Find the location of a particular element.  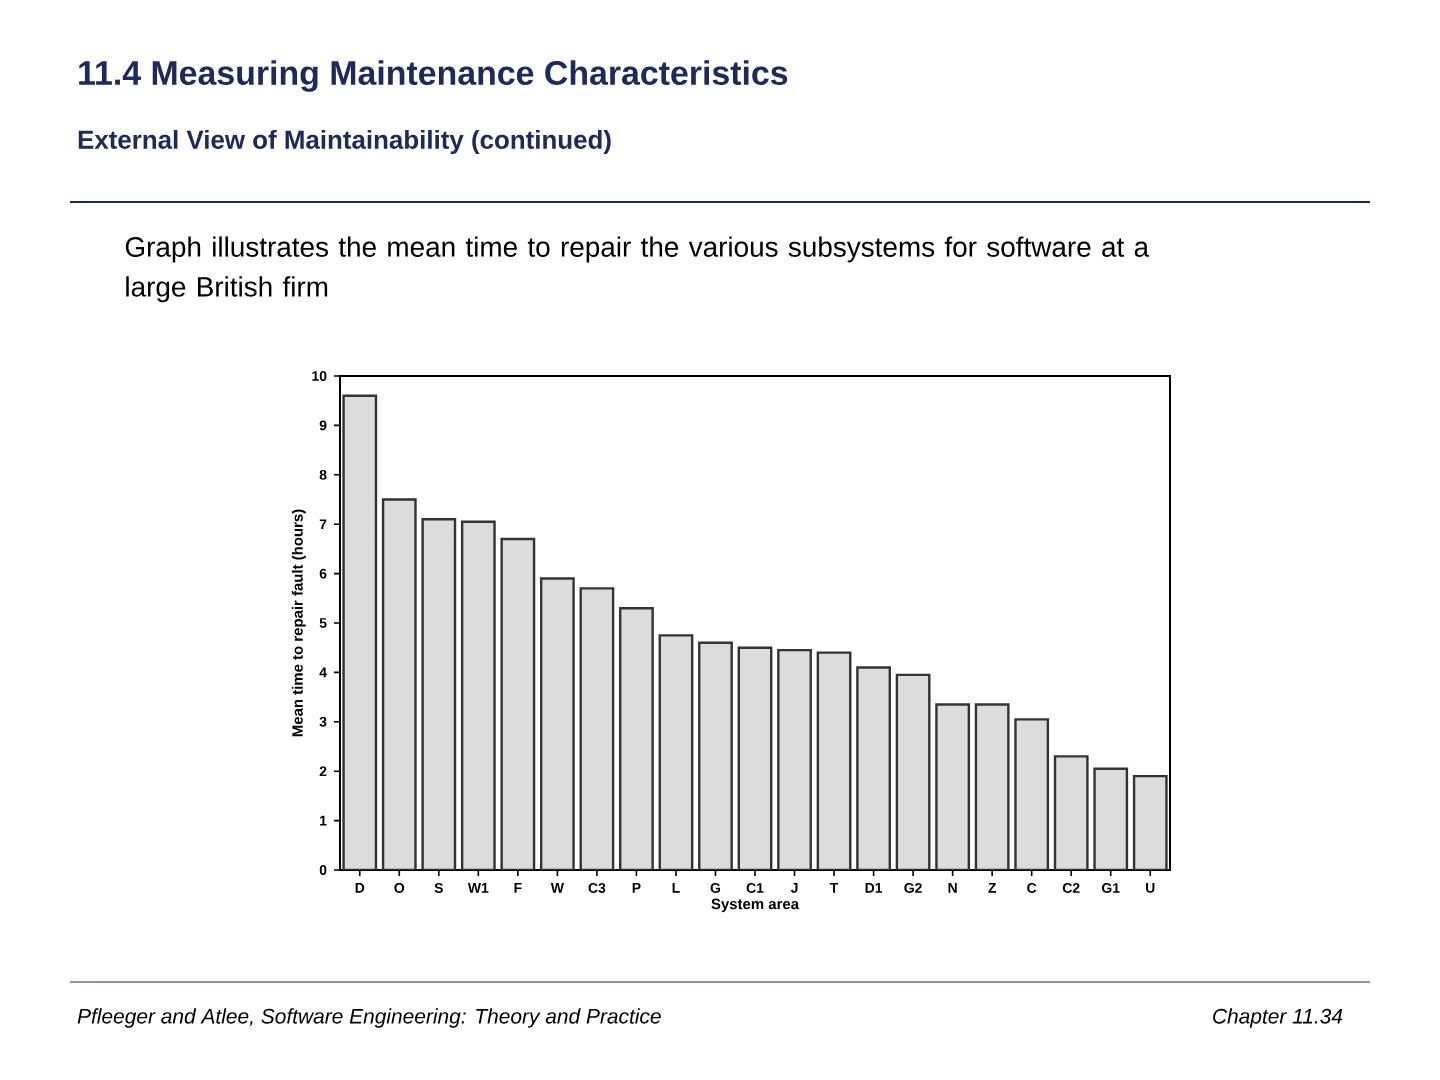

text: Pfleeger and Atlee, Software Engineering: Theory and Practice is located at coordinates (369, 1018).